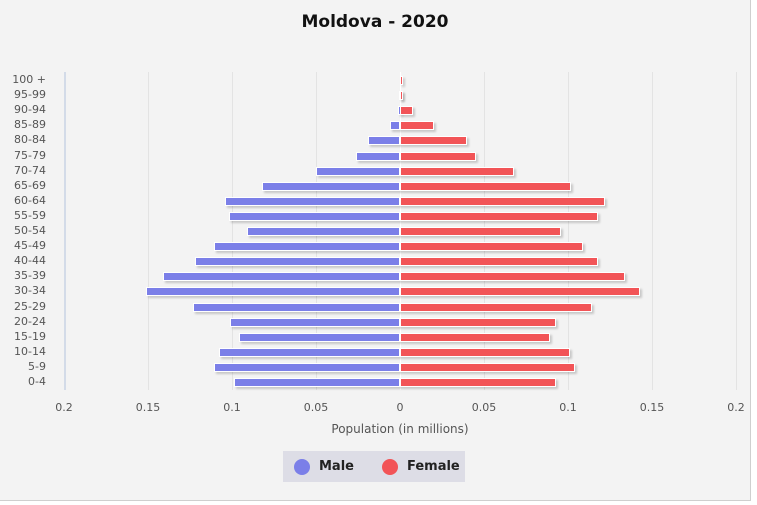  Describe the element at coordinates (30, 261) in the screenshot. I see `y-axis-label: 40-44` at that location.